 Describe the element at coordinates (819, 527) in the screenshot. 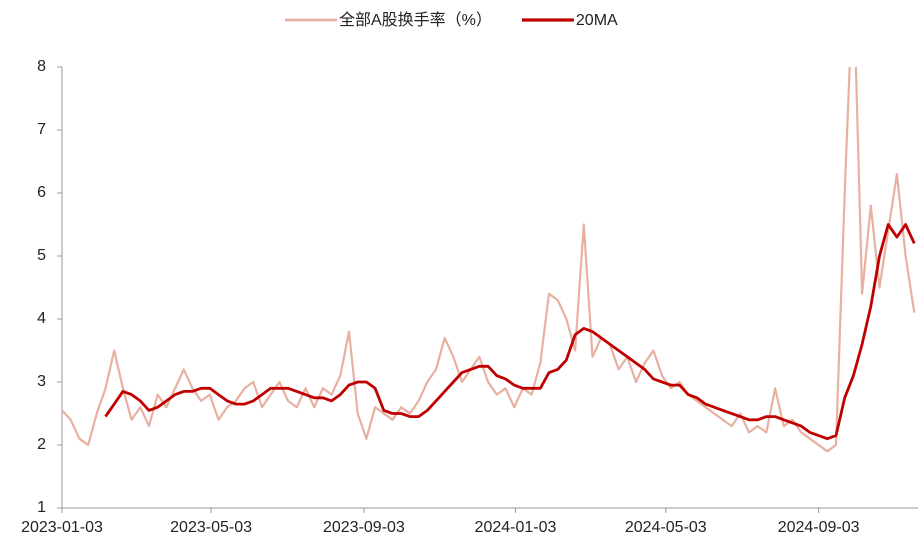

I see `x-tick-label: 2024-09-03` at that location.